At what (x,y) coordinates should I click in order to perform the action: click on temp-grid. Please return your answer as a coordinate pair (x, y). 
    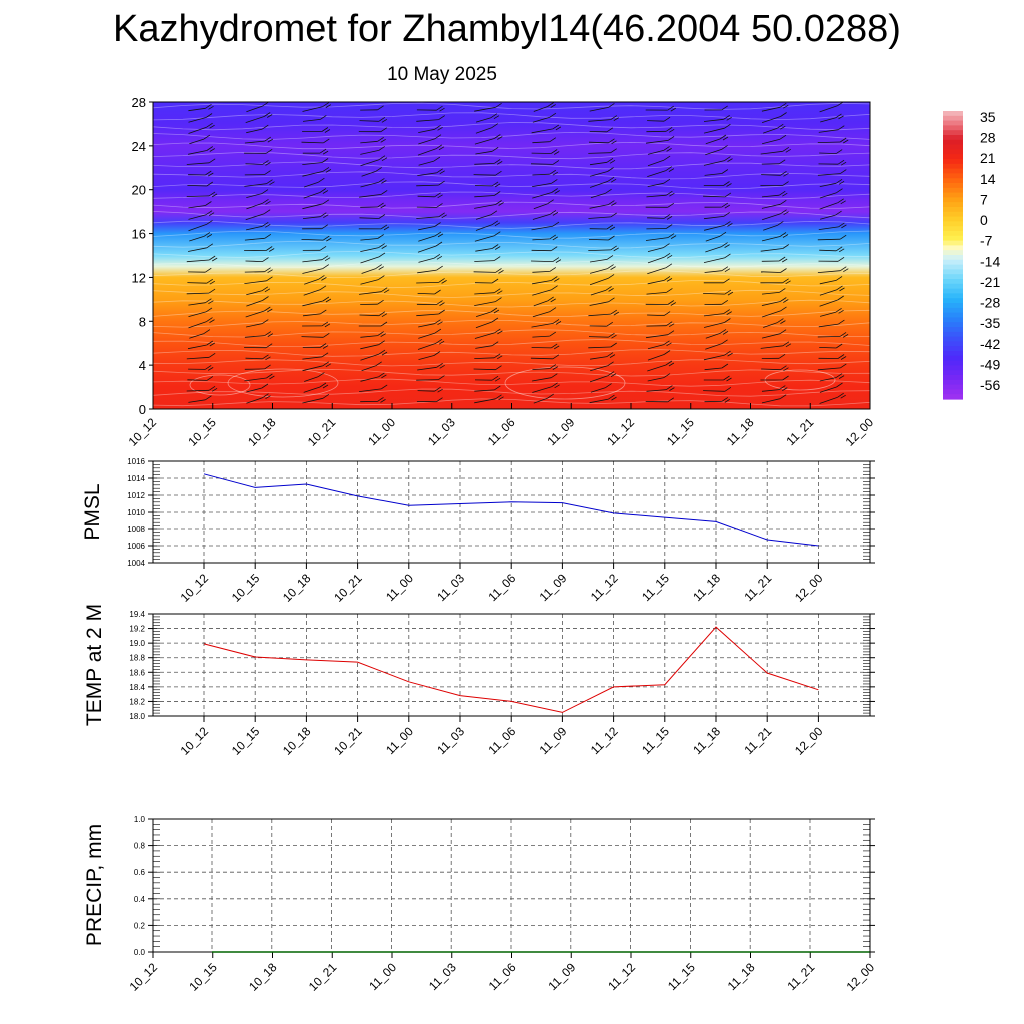
    Looking at the image, I should click on (511, 665).